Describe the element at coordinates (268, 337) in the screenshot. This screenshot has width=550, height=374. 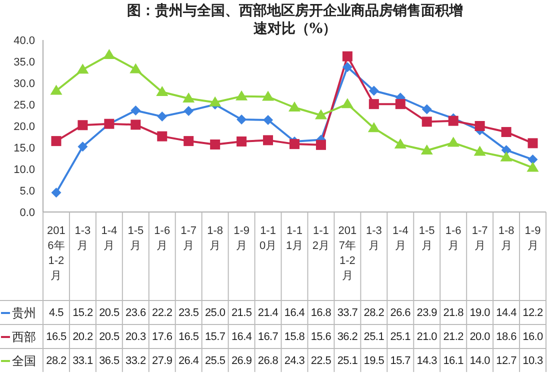
I see `data-label: 16.7` at that location.